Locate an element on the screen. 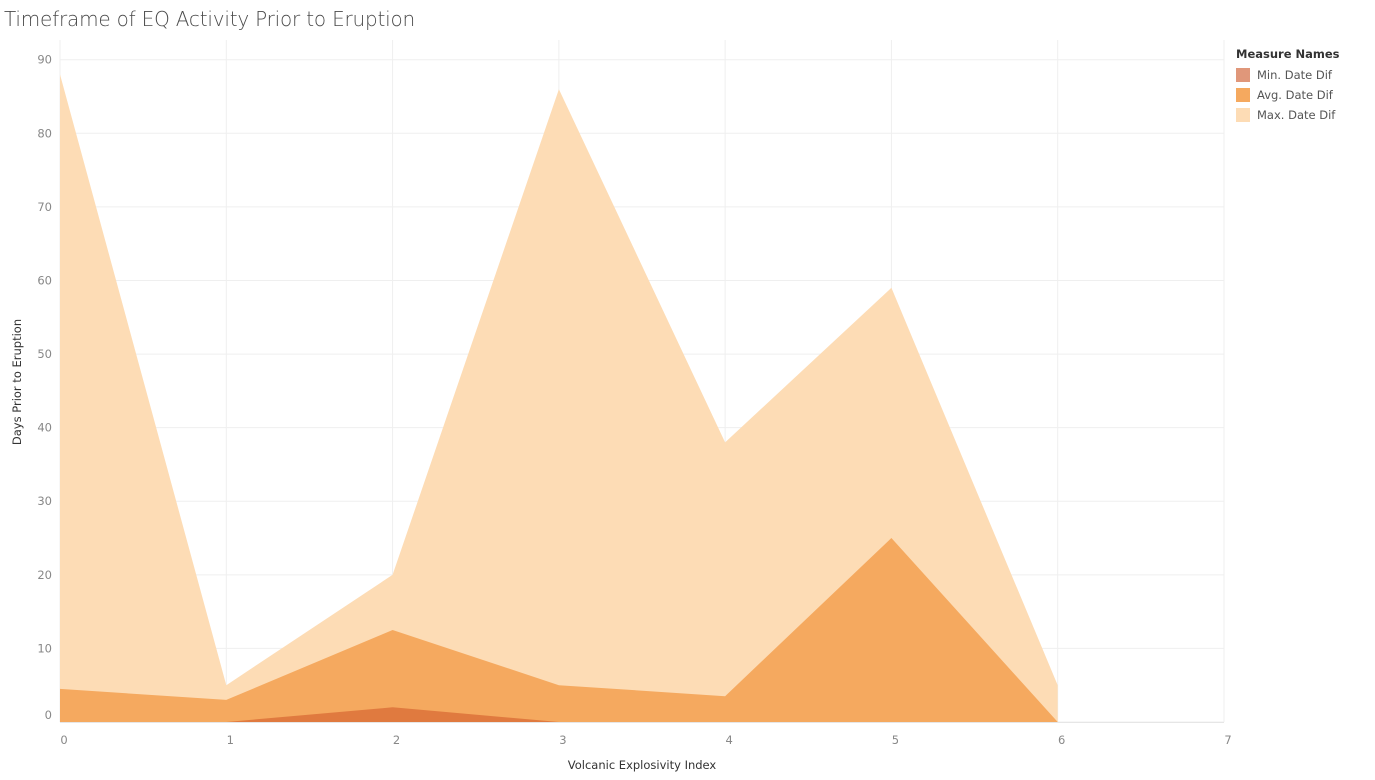  x-axis-label: Volcanic Explosivity Index is located at coordinates (642, 765).